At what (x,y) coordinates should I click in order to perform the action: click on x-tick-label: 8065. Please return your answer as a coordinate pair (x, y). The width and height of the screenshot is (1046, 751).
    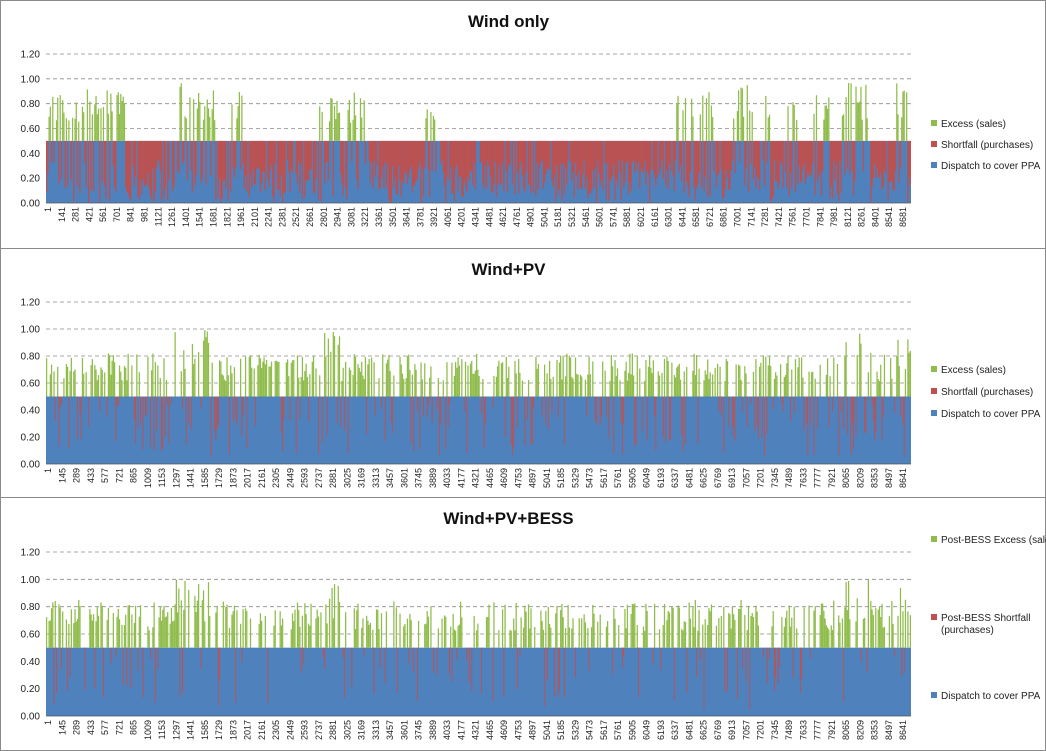
    Looking at the image, I should click on (846, 478).